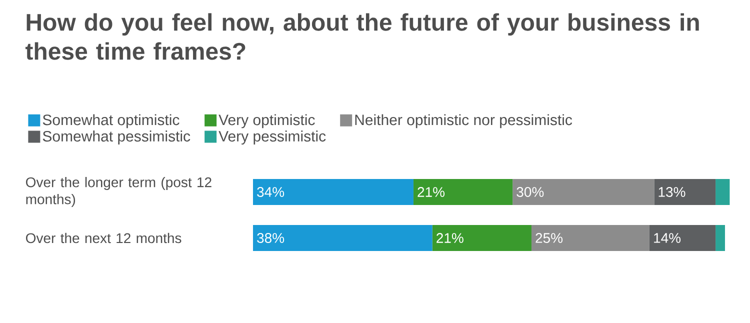 The height and width of the screenshot is (323, 750). Describe the element at coordinates (272, 137) in the screenshot. I see `legend-label: Very pessimistic` at that location.